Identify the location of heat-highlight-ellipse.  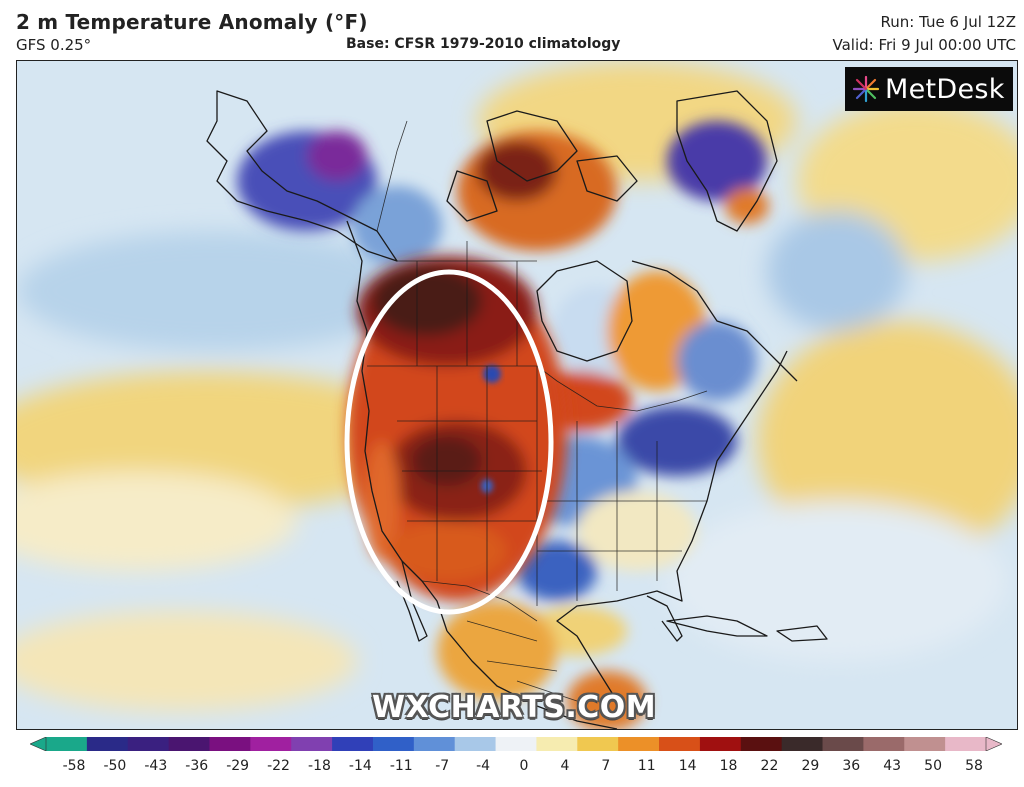
(449, 442).